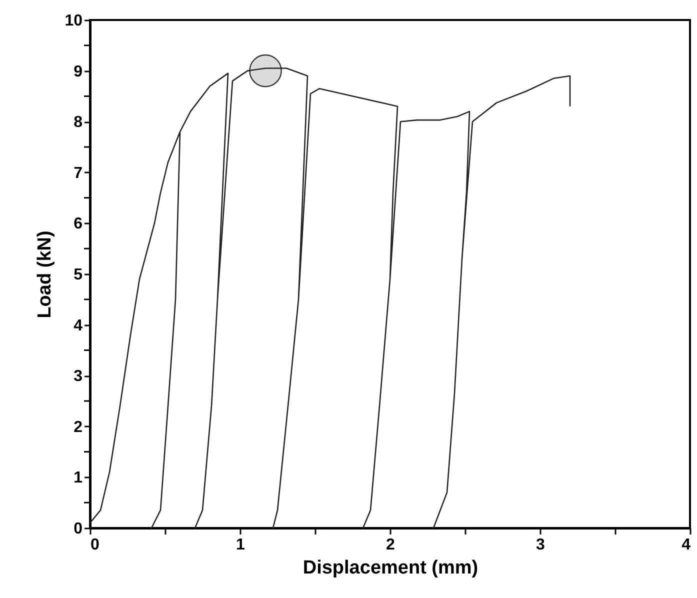 The image size is (697, 598). What do you see at coordinates (391, 545) in the screenshot?
I see `x-tick-label: 2` at bounding box center [391, 545].